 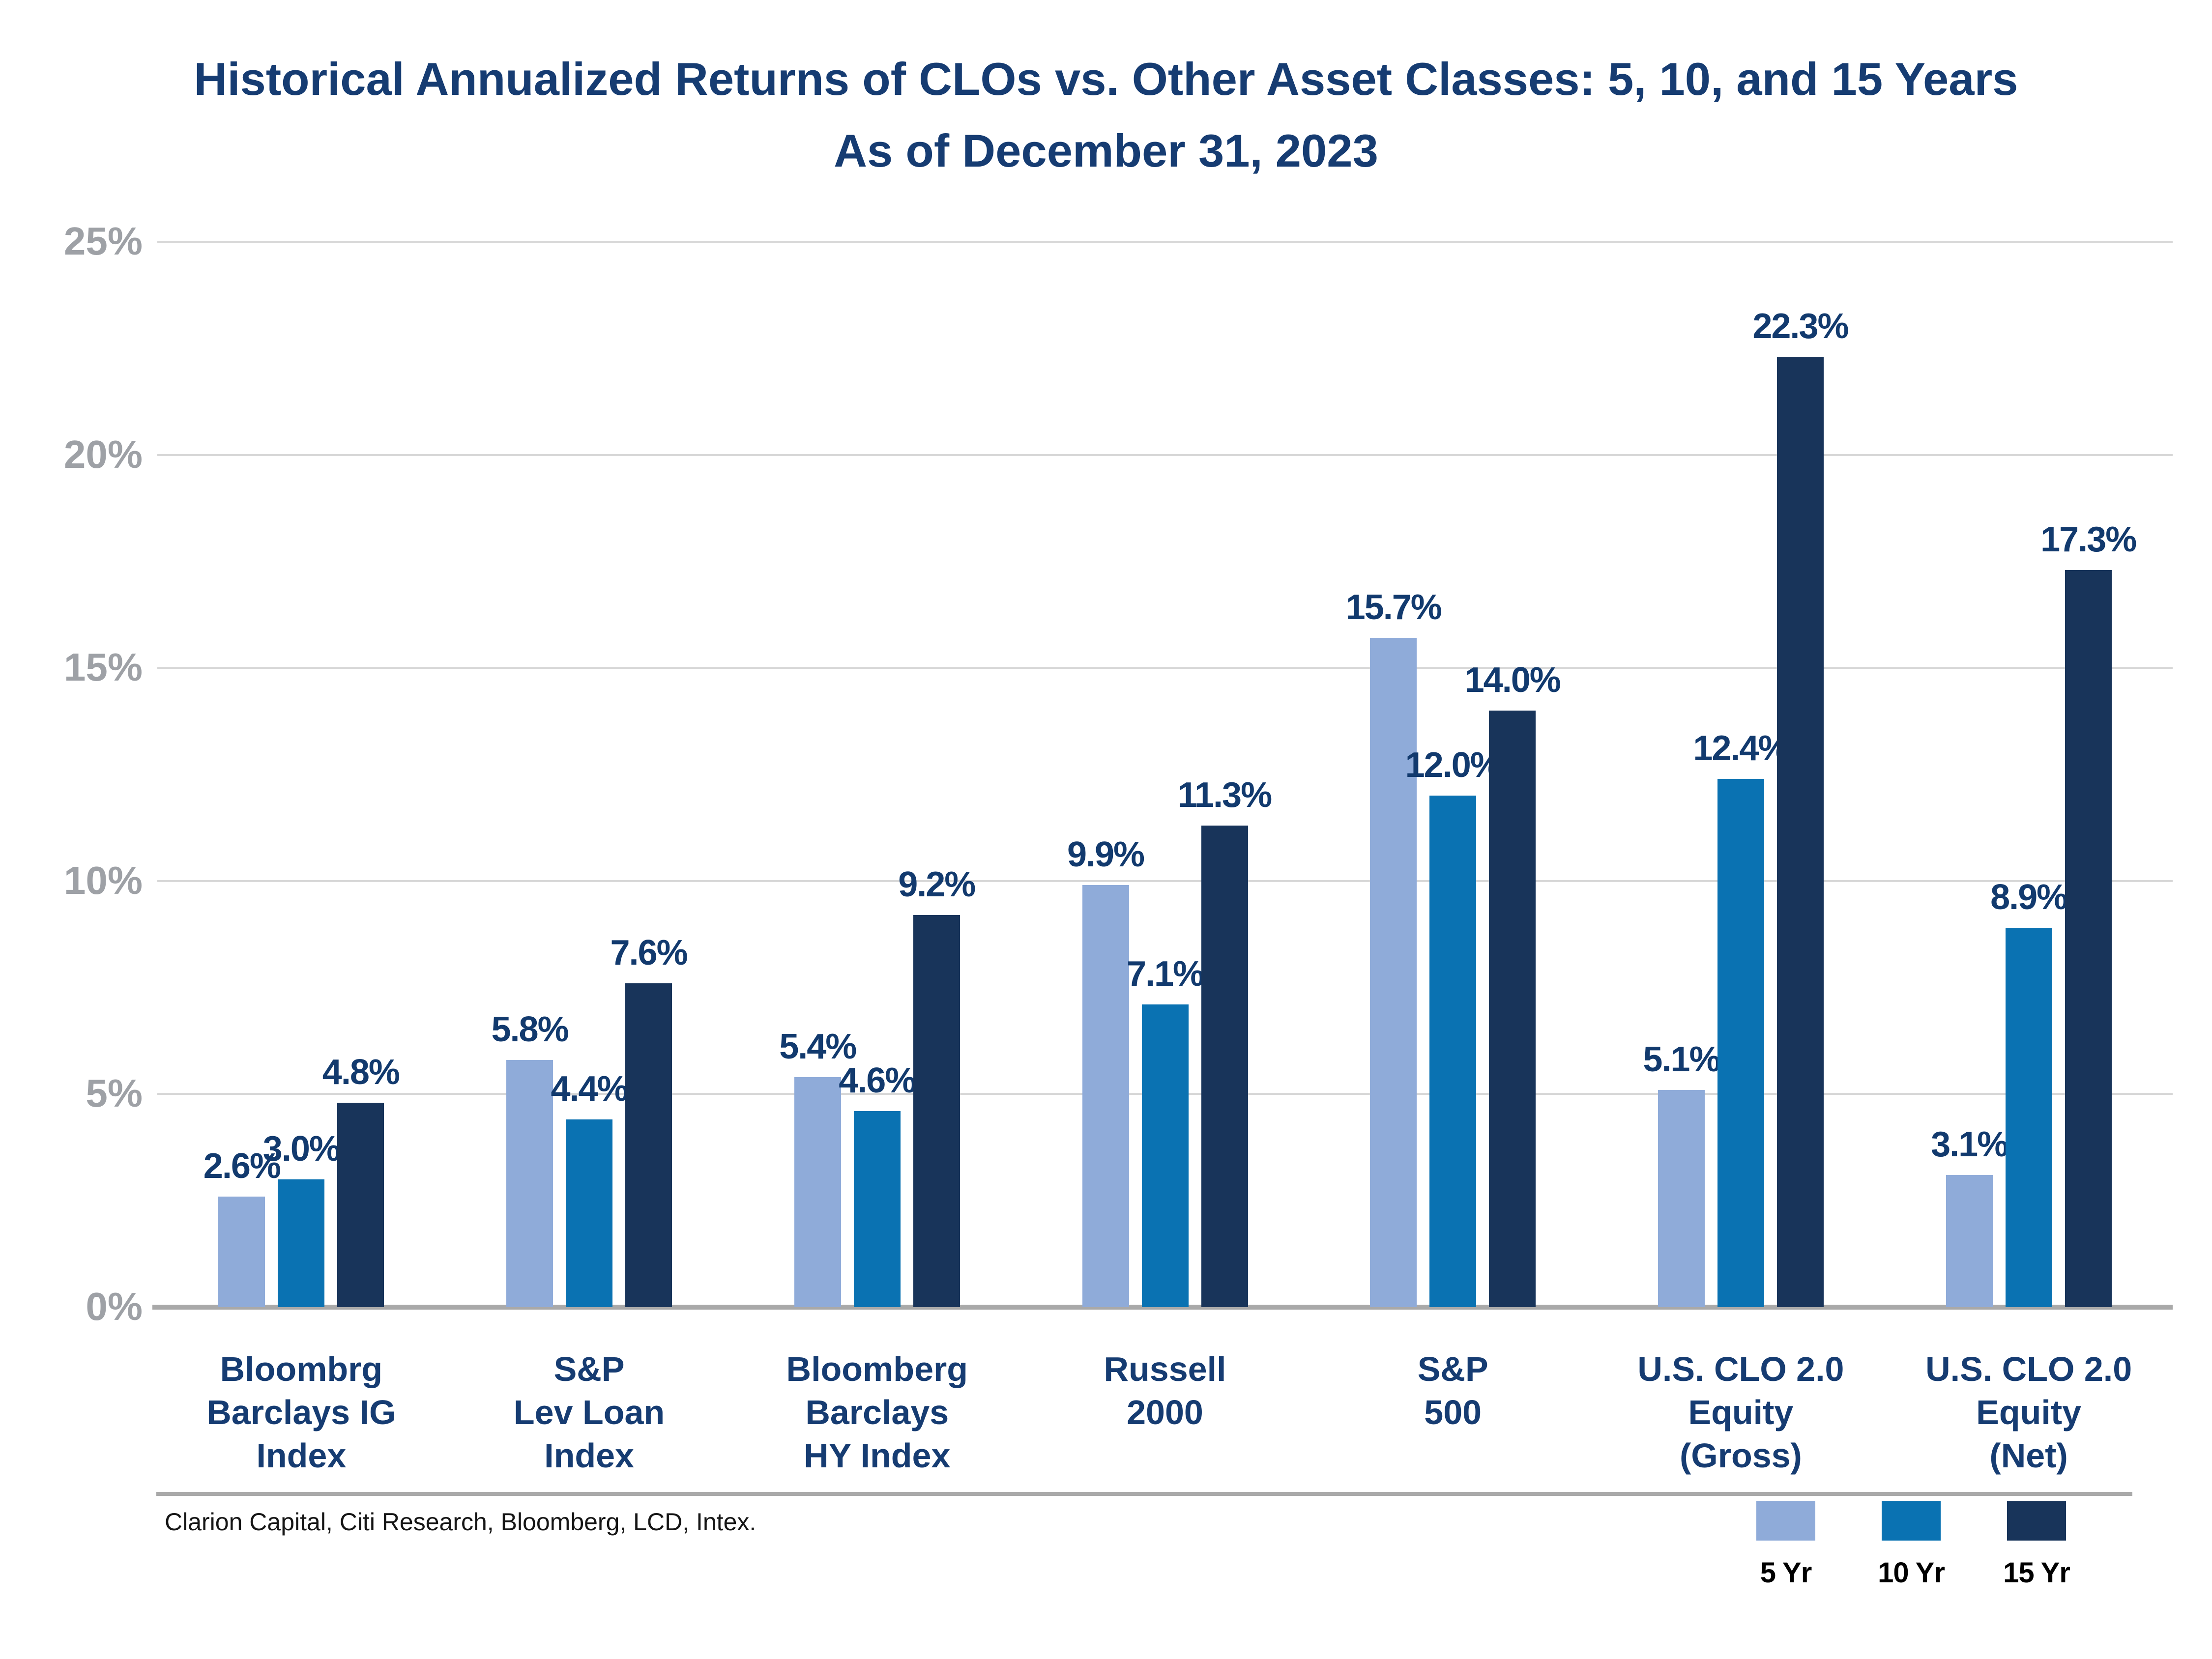 What do you see at coordinates (1165, 881) in the screenshot?
I see `gridline-10%` at bounding box center [1165, 881].